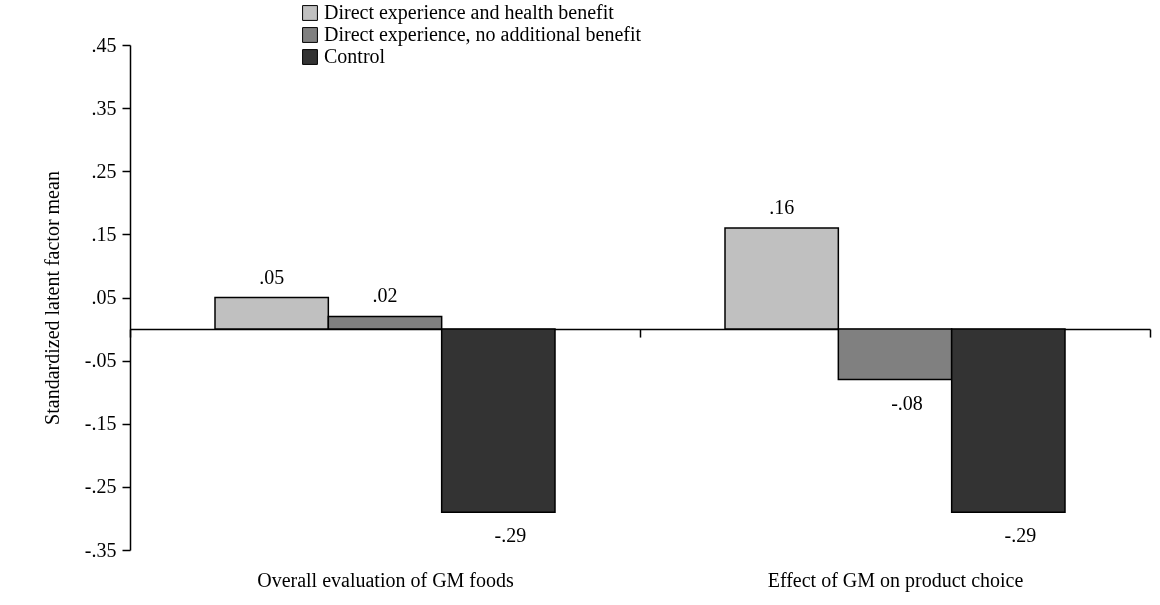 The width and height of the screenshot is (1160, 605). I want to click on y-axis-title: Standardized latent factor mean, so click(51, 298).